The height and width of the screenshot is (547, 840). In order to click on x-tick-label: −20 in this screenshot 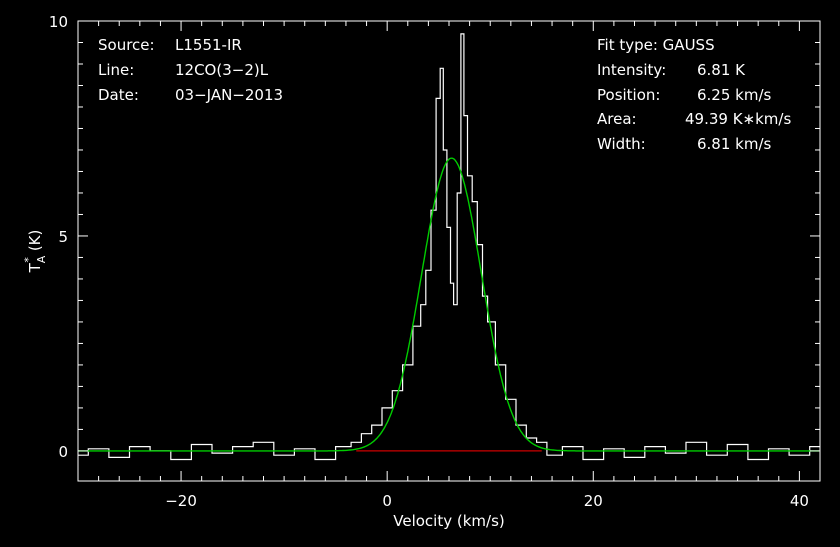, I will do `click(181, 501)`.